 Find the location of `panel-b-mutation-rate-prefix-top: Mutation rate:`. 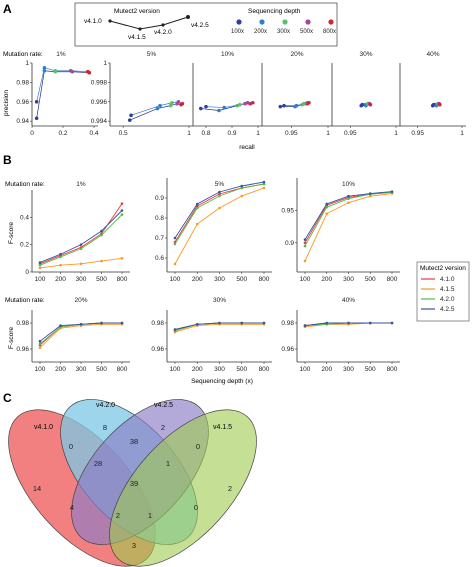

panel-b-mutation-rate-prefix-top: Mutation rate: is located at coordinates (25, 184).